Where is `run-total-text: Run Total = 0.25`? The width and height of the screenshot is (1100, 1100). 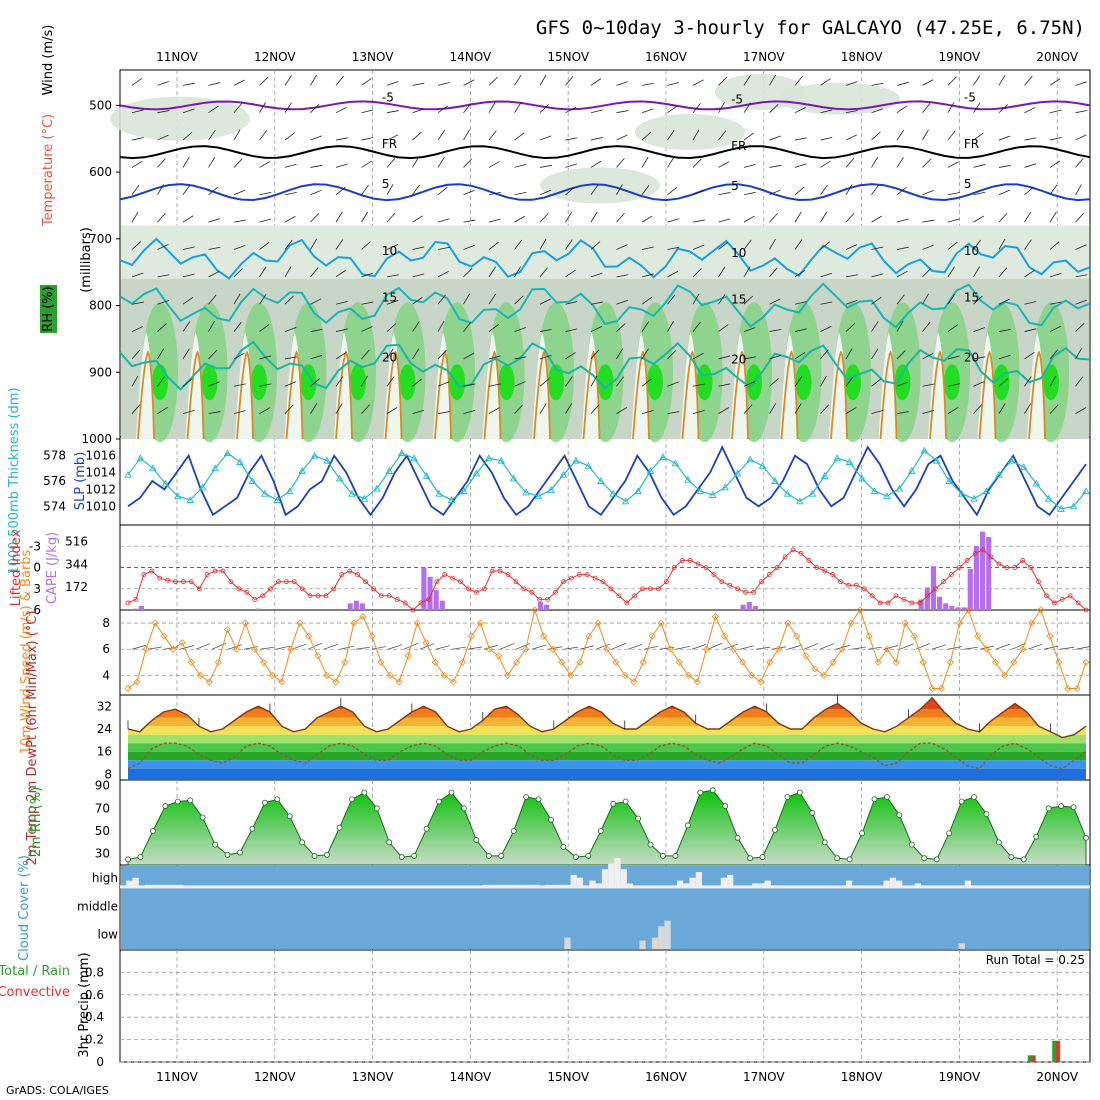
run-total-text: Run Total = 0.25 is located at coordinates (1035, 960).